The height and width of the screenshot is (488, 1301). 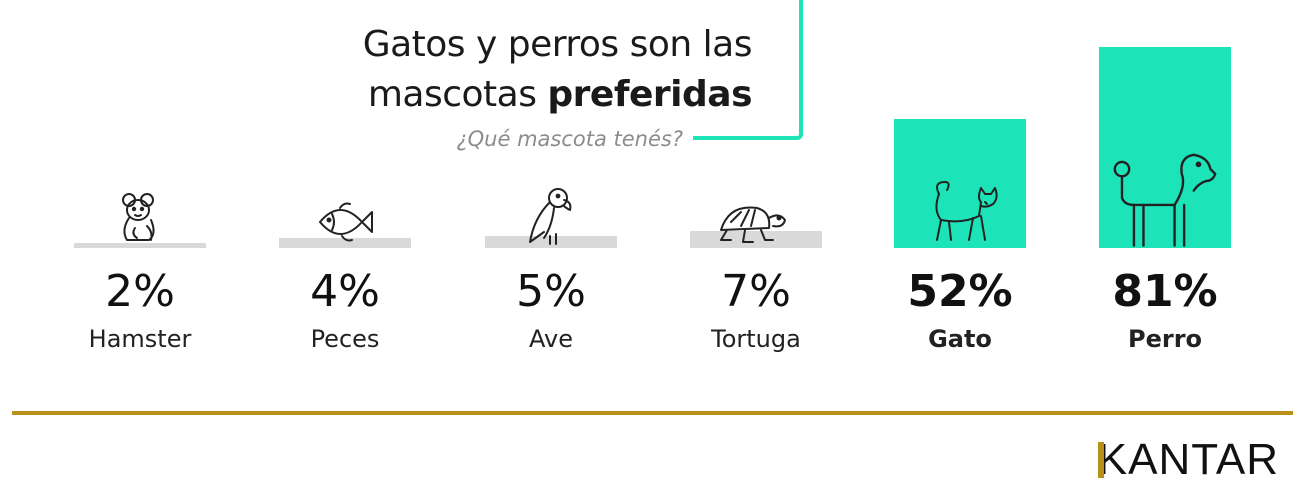 What do you see at coordinates (966, 211) in the screenshot?
I see `cat-icon` at bounding box center [966, 211].